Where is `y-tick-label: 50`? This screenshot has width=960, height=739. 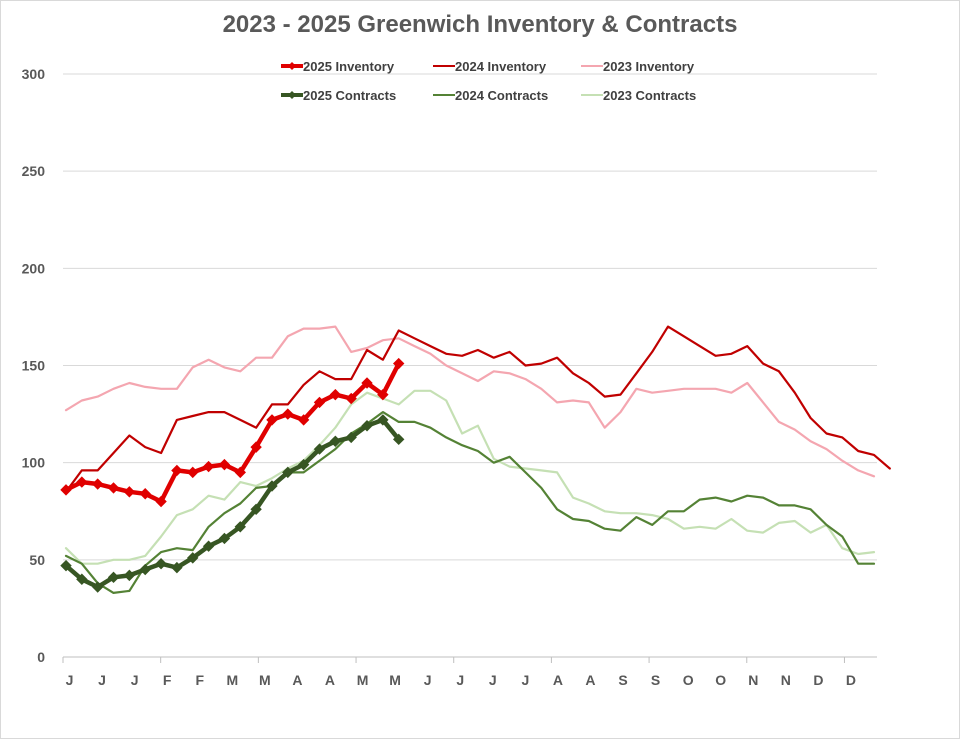
y-tick-label: 50 is located at coordinates (37, 560).